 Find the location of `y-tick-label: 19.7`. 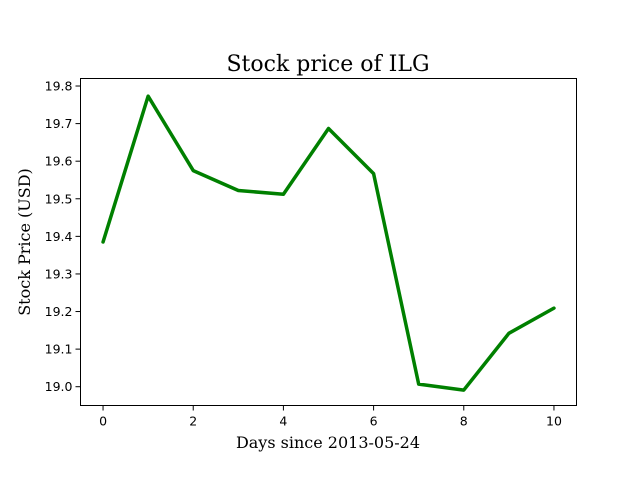

y-tick-label: 19.7 is located at coordinates (59, 123).